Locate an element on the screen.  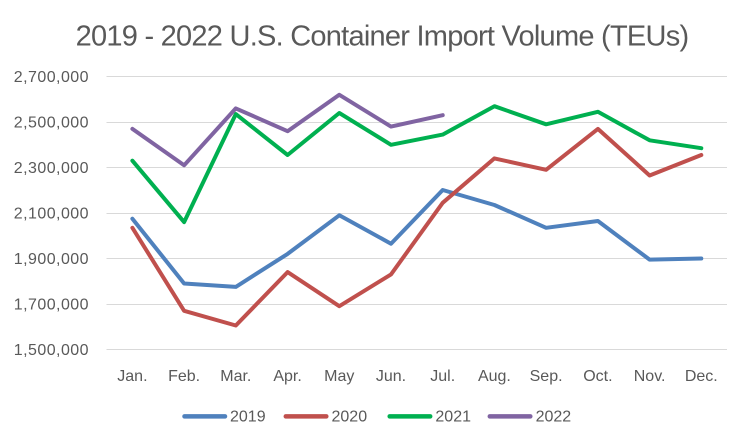
svg-text: Sep. is located at coordinates (546, 376).